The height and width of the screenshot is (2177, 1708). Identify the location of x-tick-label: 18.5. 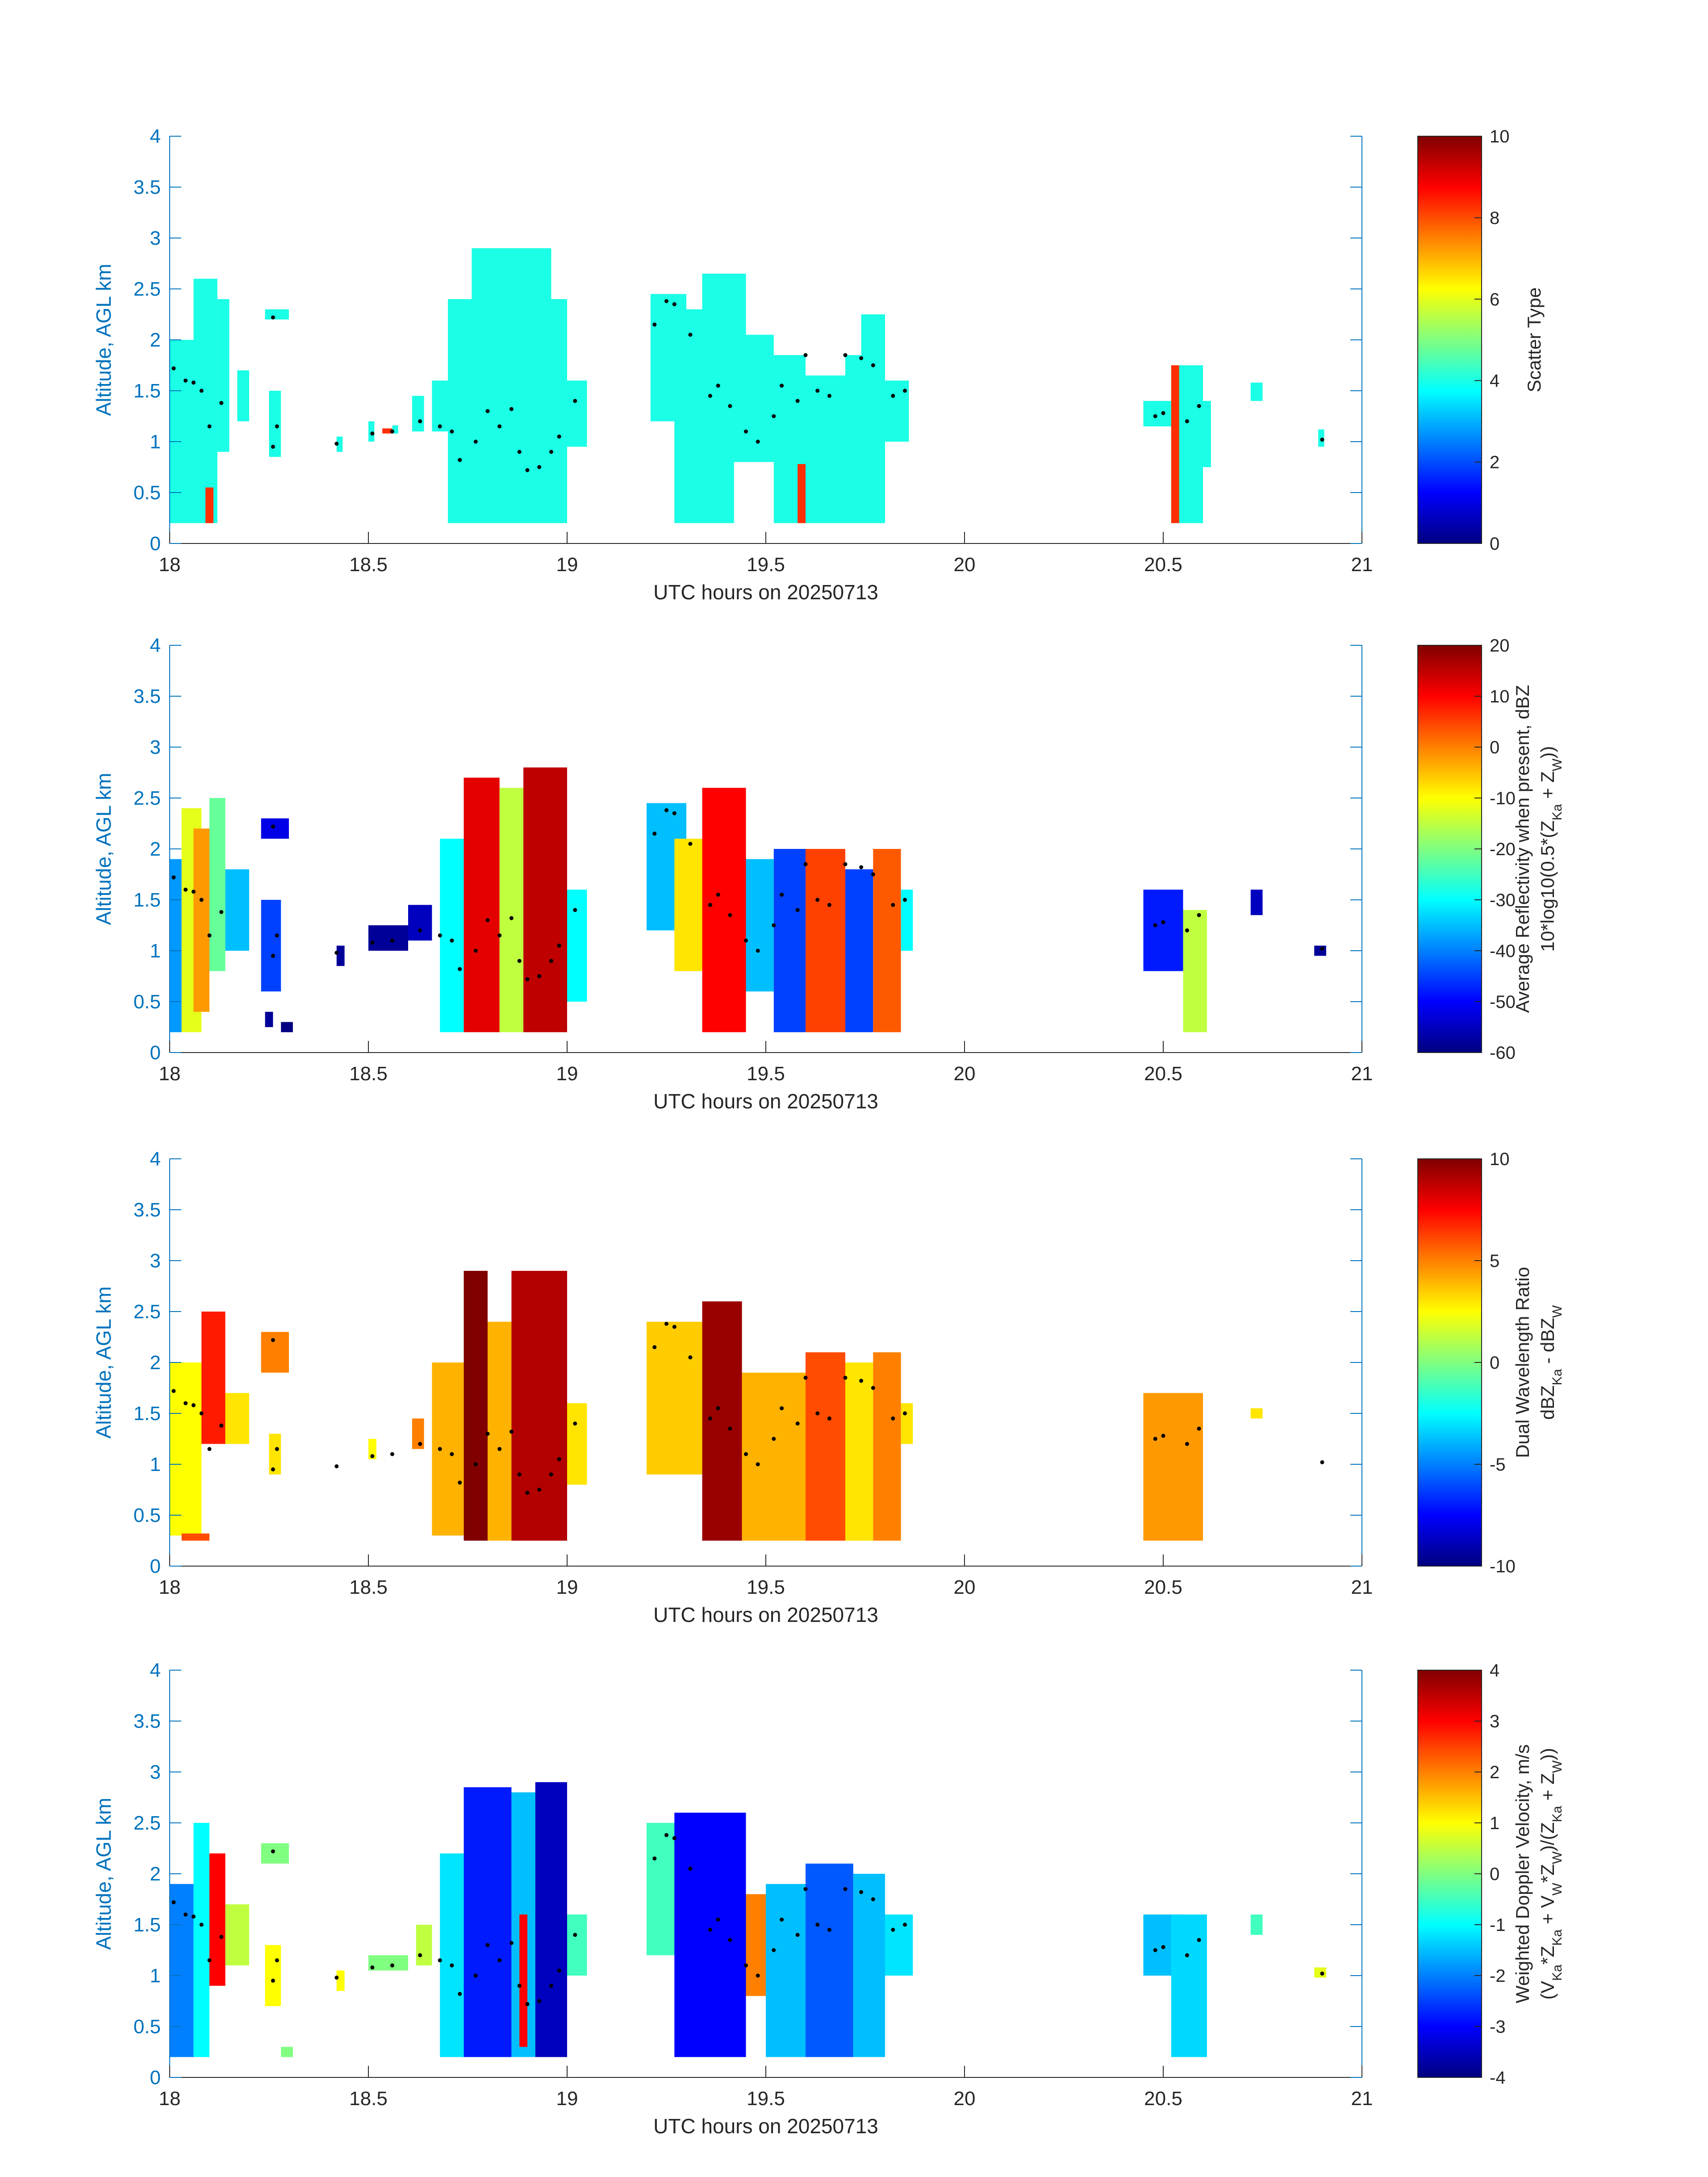
(368, 1587).